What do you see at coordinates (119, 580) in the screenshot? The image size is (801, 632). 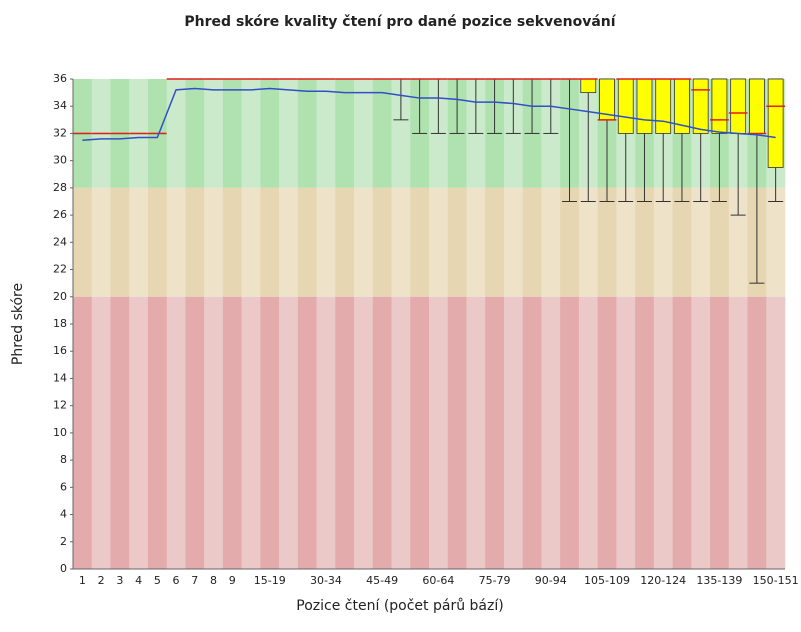 I see `x-tick-label: 3` at bounding box center [119, 580].